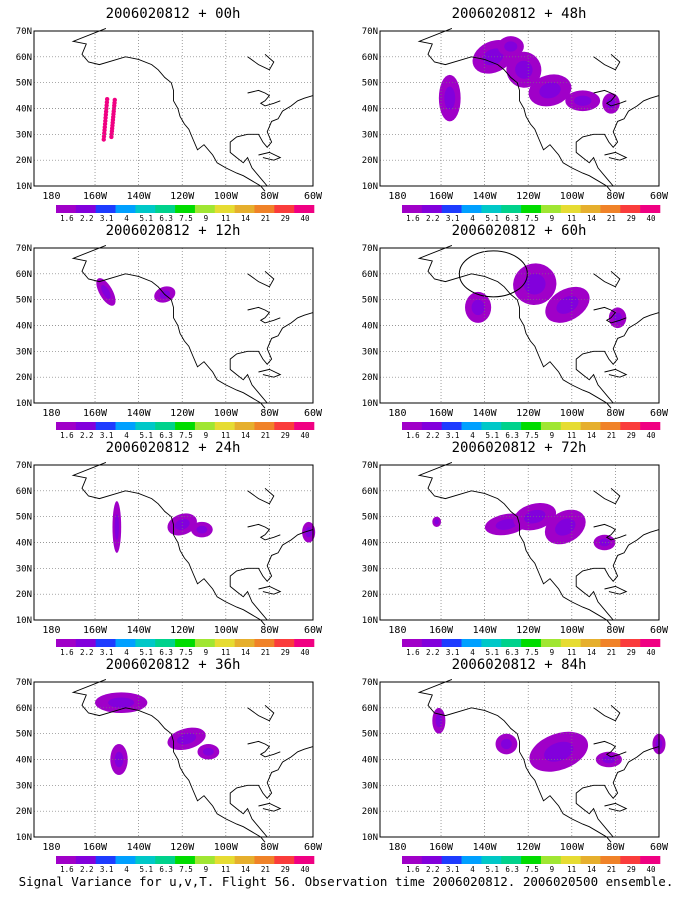  Describe the element at coordinates (51, 196) in the screenshot. I see `lon-tick-label: 180` at that location.